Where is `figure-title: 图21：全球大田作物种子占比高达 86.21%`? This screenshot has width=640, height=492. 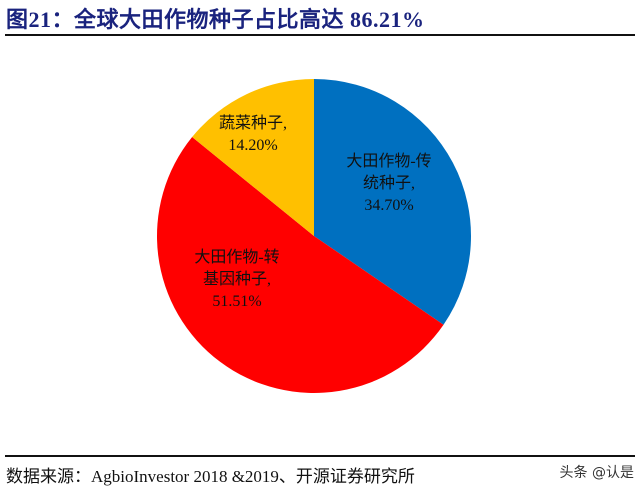
figure-title: 图21：全球大田作物种子占比高达 86.21% is located at coordinates (215, 19).